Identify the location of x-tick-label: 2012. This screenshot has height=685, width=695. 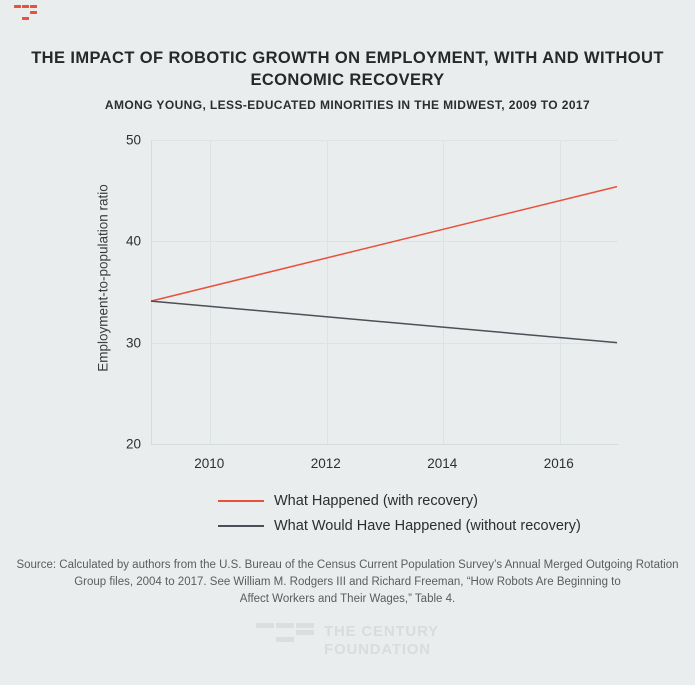
(325, 463).